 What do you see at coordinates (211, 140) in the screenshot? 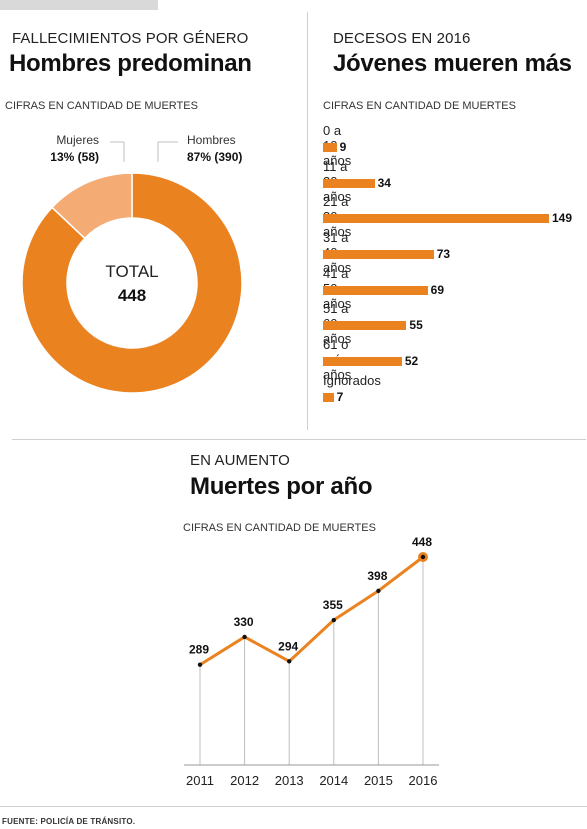
I see `slice-label-hombres: Hombres` at bounding box center [211, 140].